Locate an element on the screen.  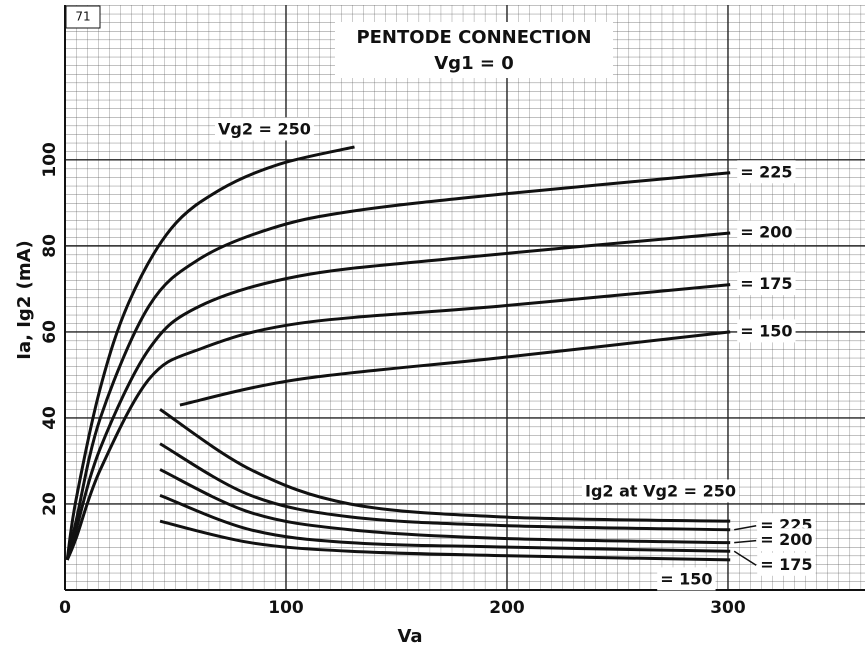
x-axis-label: Va is located at coordinates (409, 636).